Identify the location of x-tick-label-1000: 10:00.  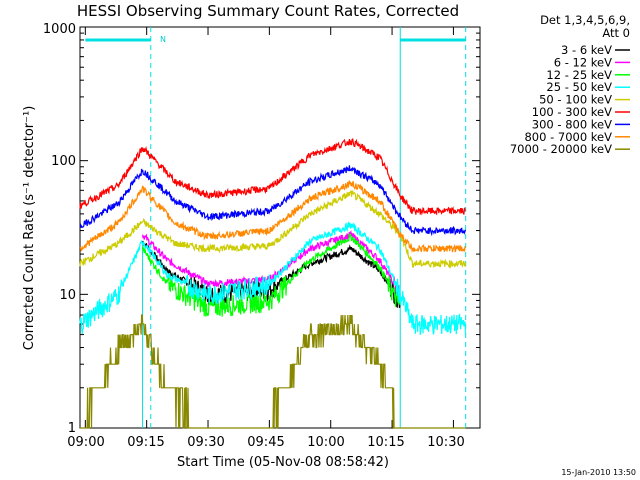
(325, 442).